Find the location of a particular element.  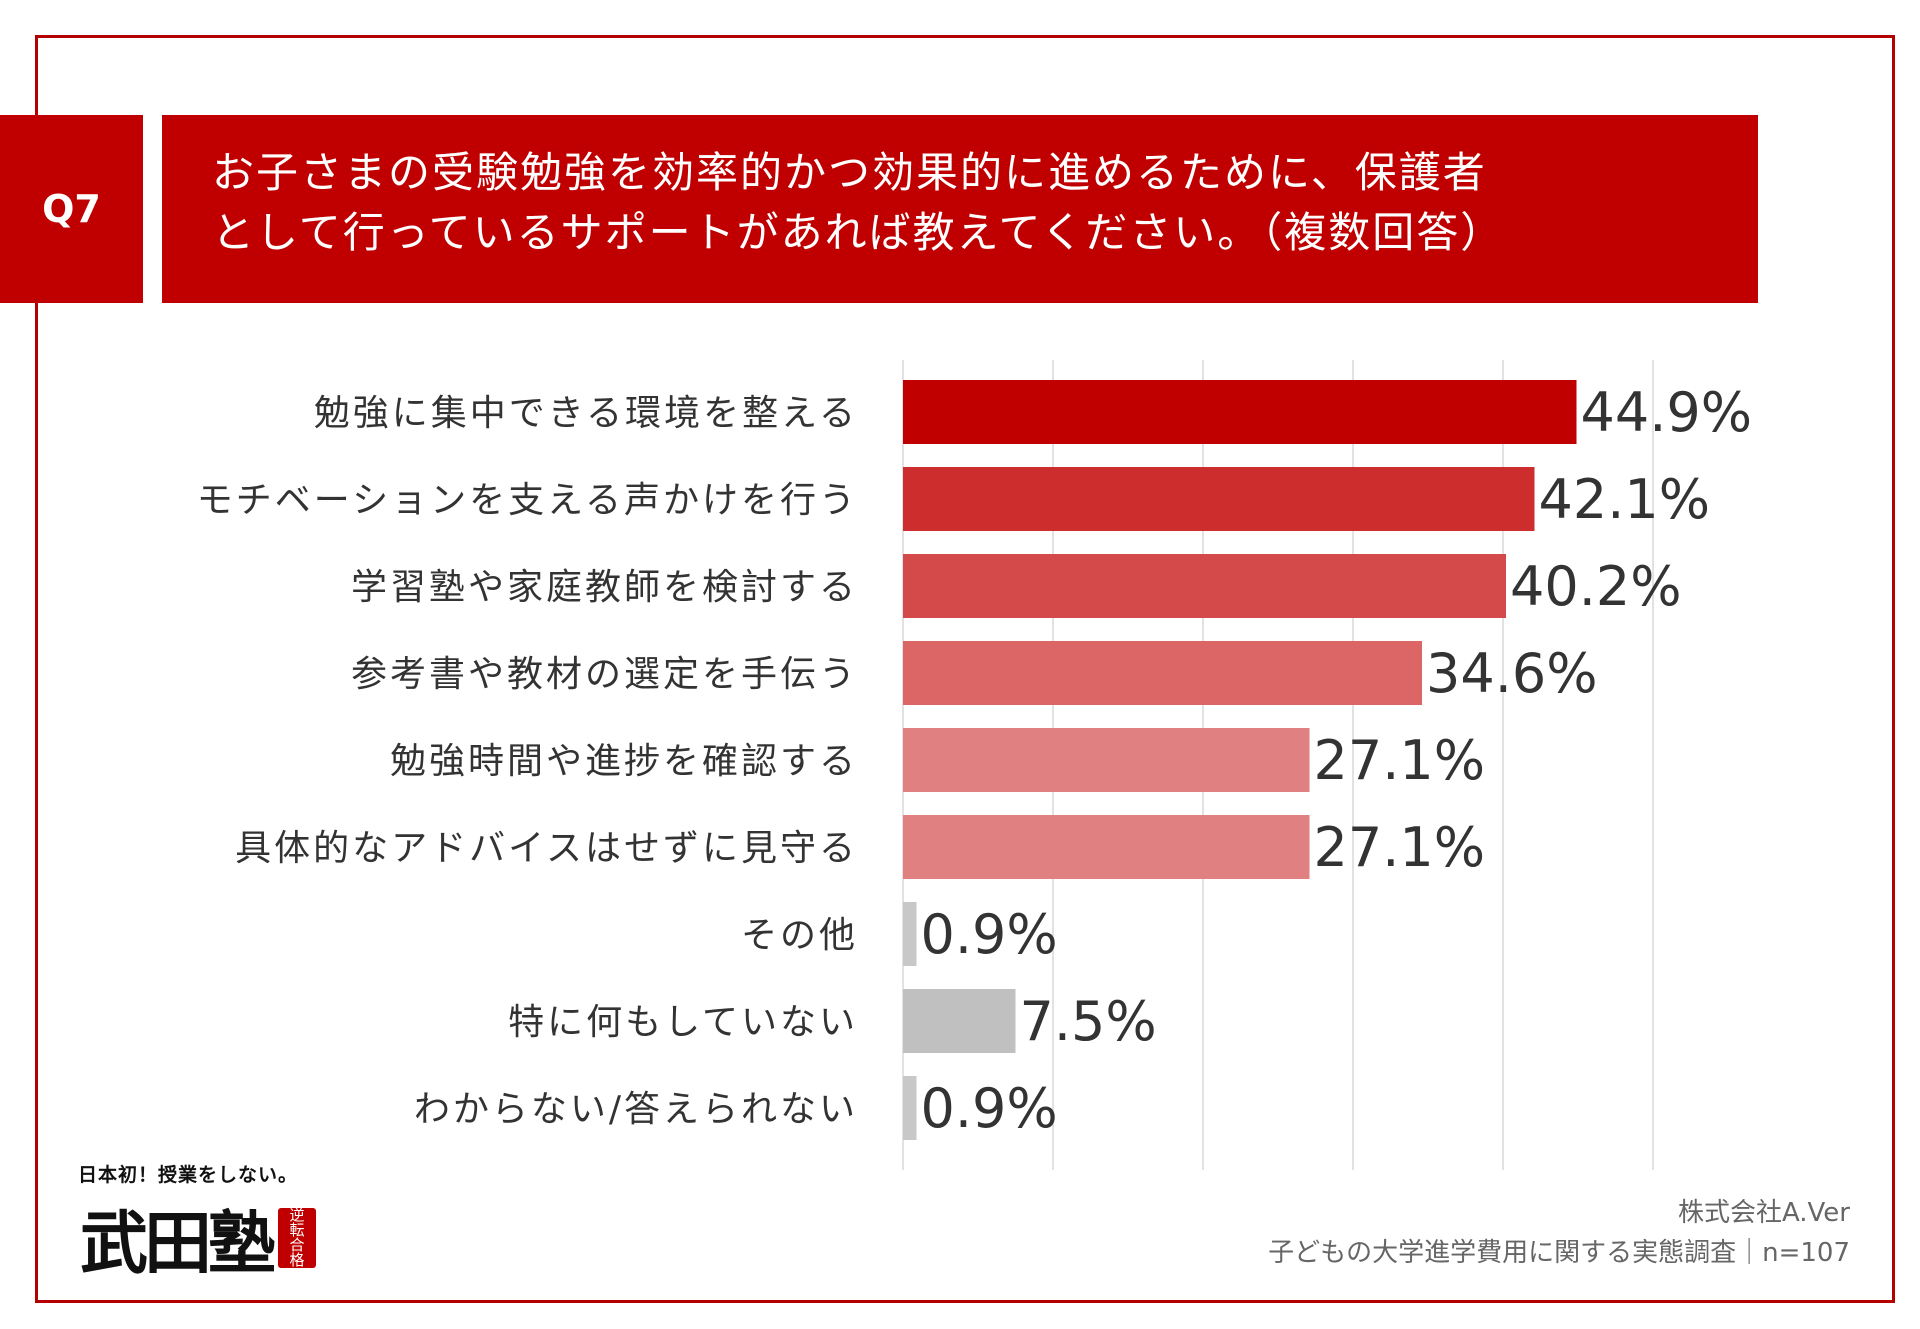

logo-seal: 逆 転 合 格 is located at coordinates (297, 1238).